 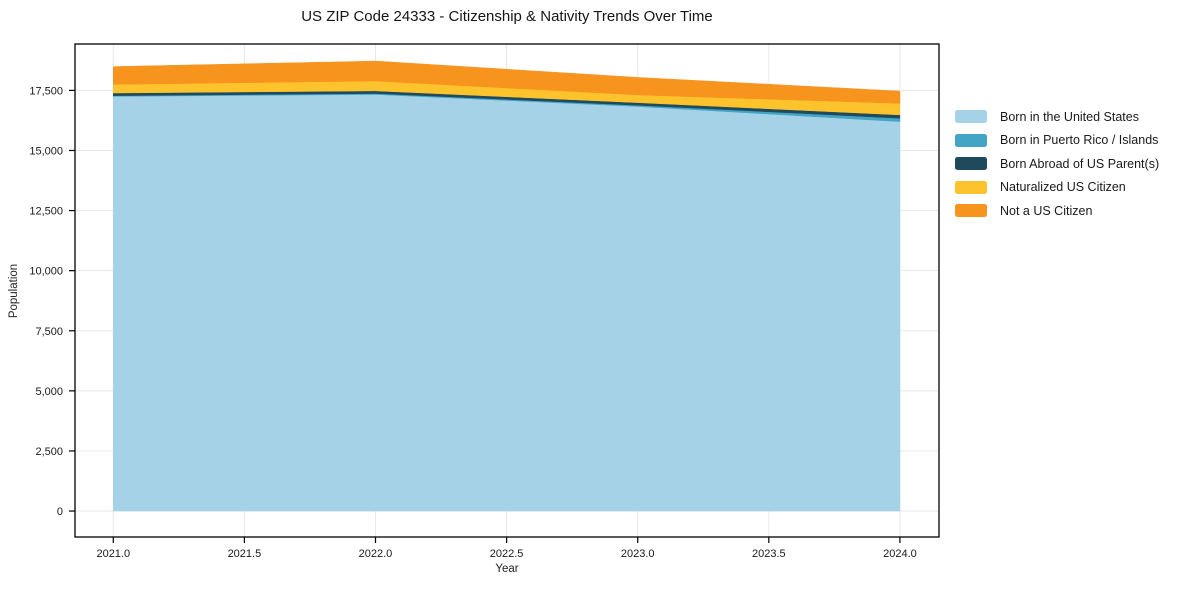 I want to click on area-not-a-us-citizen, so click(x=507, y=82).